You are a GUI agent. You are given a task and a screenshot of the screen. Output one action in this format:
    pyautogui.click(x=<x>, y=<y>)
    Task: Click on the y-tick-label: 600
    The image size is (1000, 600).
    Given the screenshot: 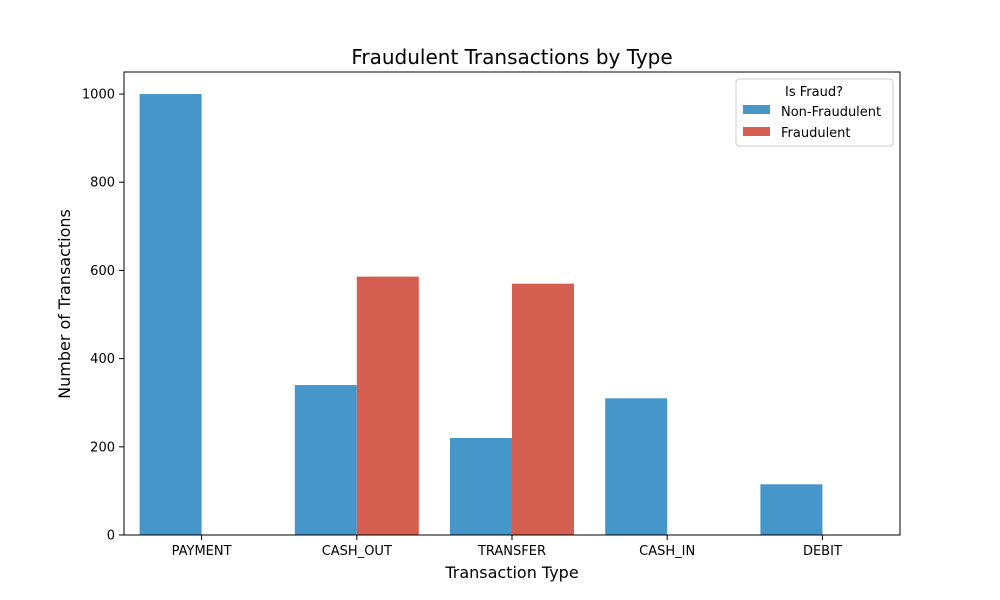 What is the action you would take?
    pyautogui.click(x=102, y=271)
    